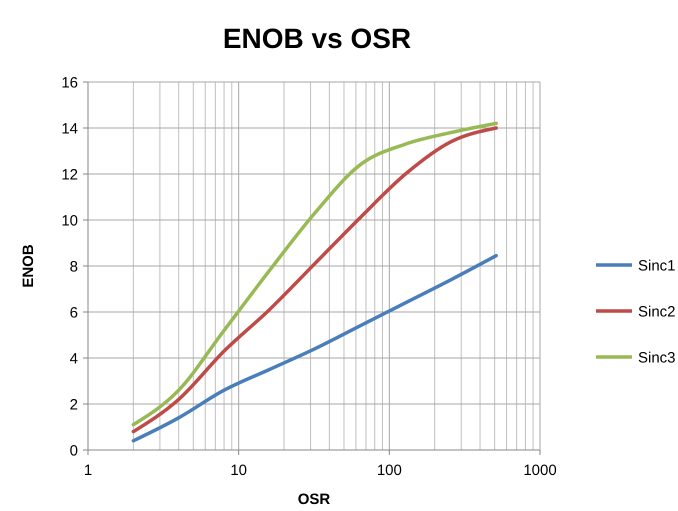 The width and height of the screenshot is (678, 511). Describe the element at coordinates (74, 451) in the screenshot. I see `y-tick-label: 0` at that location.